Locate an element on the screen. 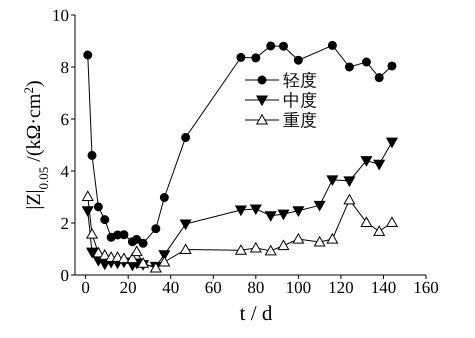  y-tick-label: 6 is located at coordinates (64, 120).